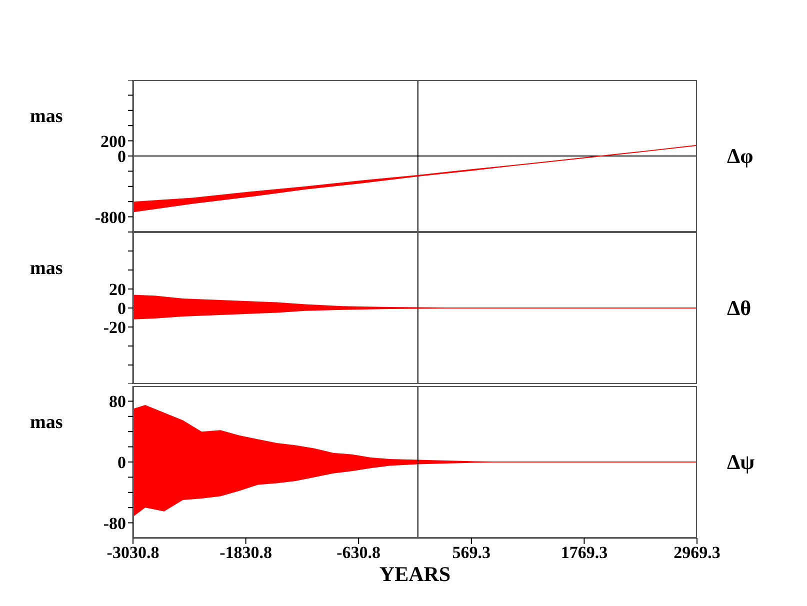  What do you see at coordinates (697, 552) in the screenshot?
I see `x-tick-label: 2969.3` at bounding box center [697, 552].